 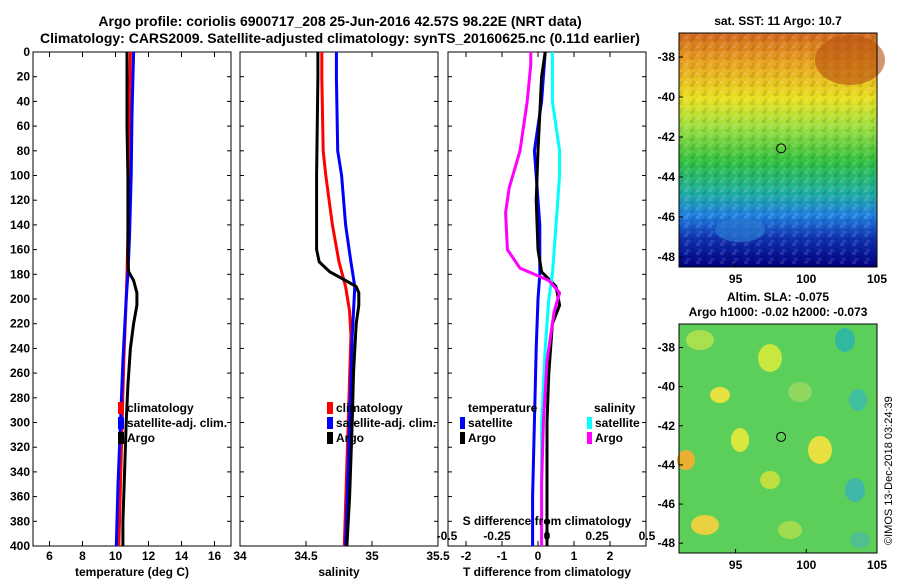 What do you see at coordinates (49, 556) in the screenshot?
I see `x-tick-label: 6` at bounding box center [49, 556].